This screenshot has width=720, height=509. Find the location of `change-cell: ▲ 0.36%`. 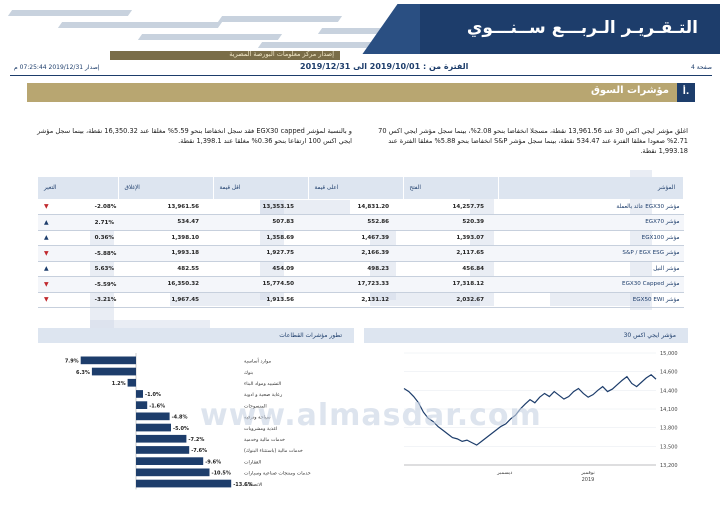

change-cell: ▲ 0.36% is located at coordinates (78, 238).